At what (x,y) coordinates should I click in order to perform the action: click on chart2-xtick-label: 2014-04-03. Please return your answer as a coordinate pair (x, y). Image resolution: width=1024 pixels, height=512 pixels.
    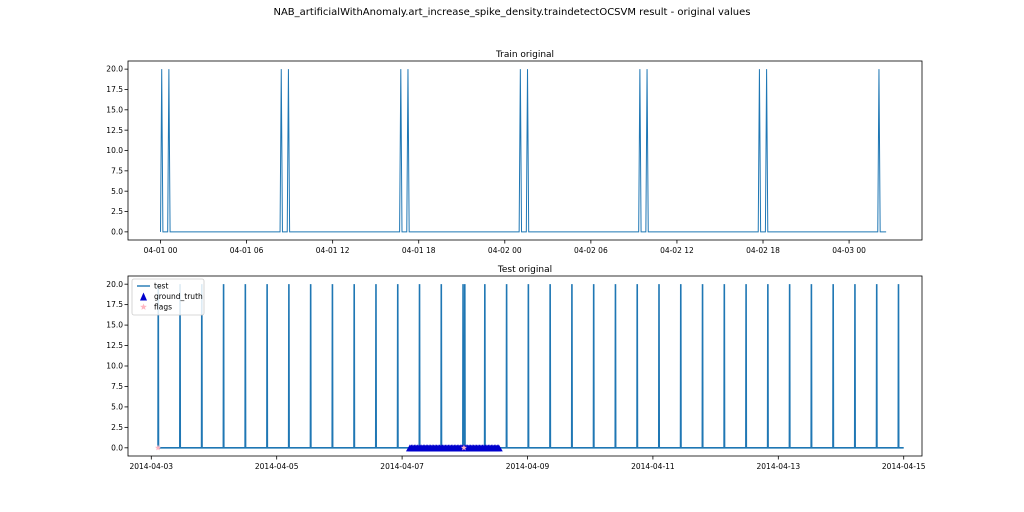
    Looking at the image, I should click on (151, 466).